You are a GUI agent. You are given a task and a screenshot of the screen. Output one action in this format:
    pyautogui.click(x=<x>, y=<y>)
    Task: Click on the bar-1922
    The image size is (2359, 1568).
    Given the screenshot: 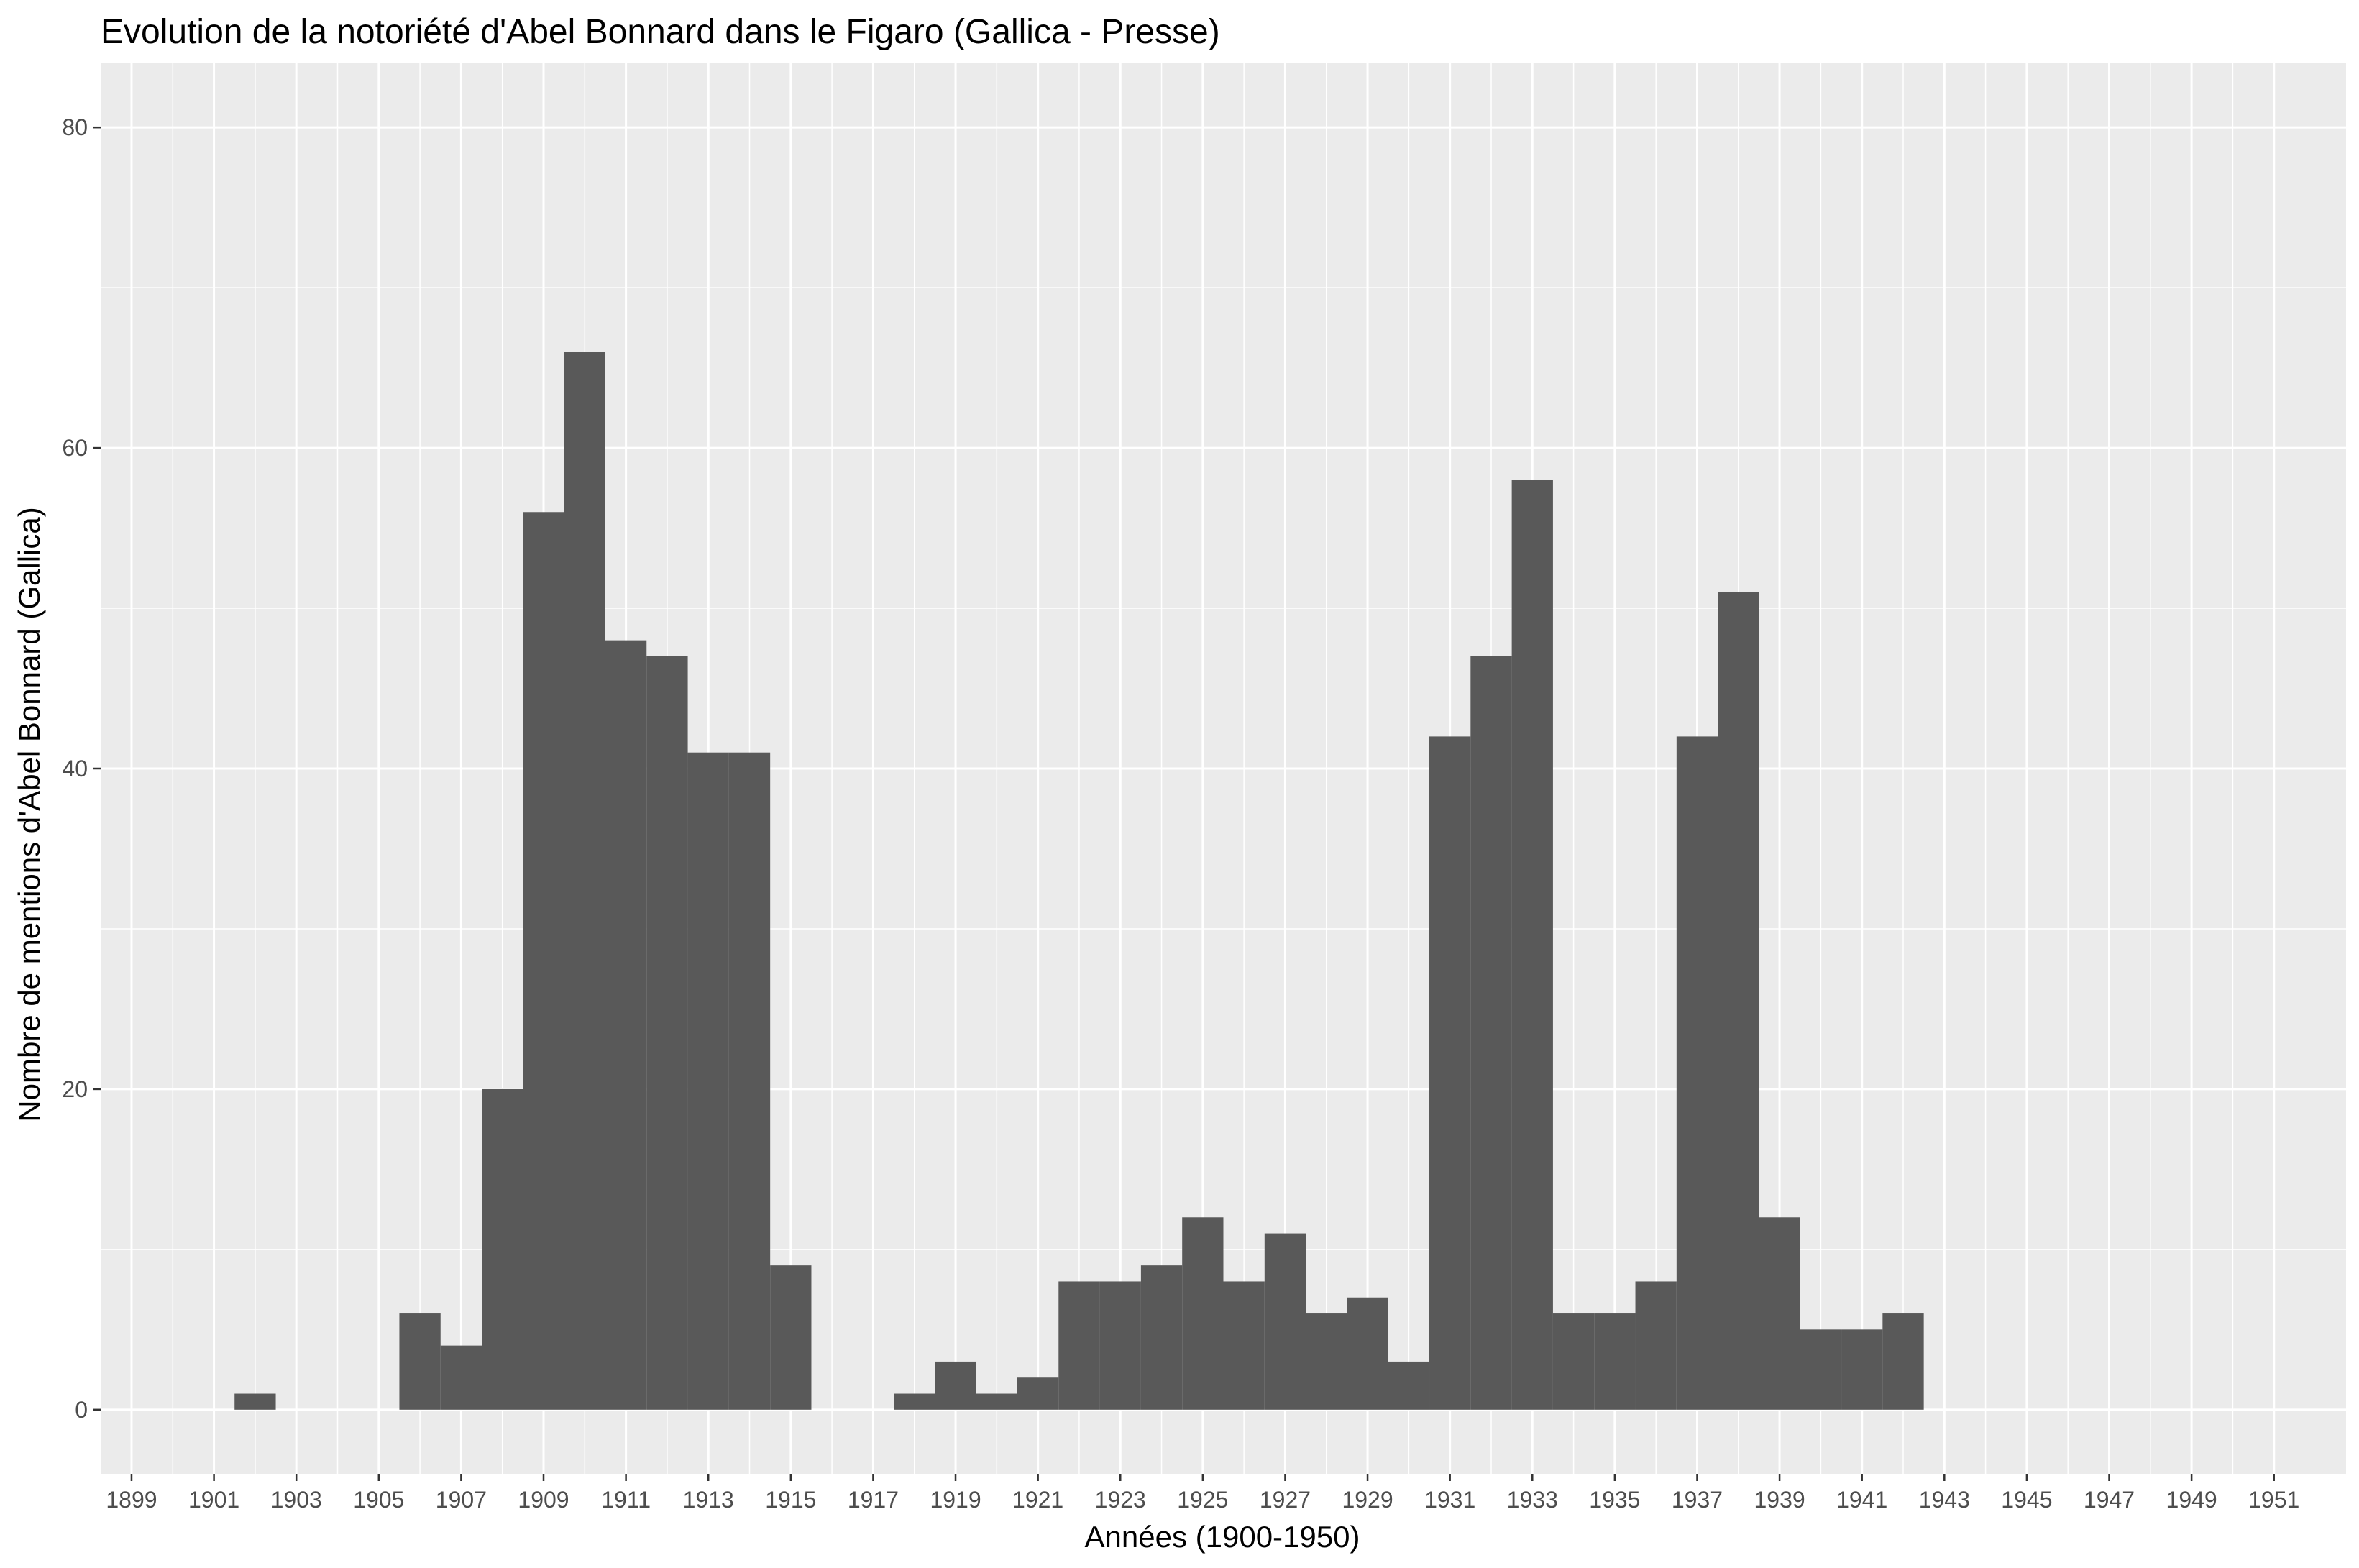 What is the action you would take?
    pyautogui.click(x=1079, y=1345)
    